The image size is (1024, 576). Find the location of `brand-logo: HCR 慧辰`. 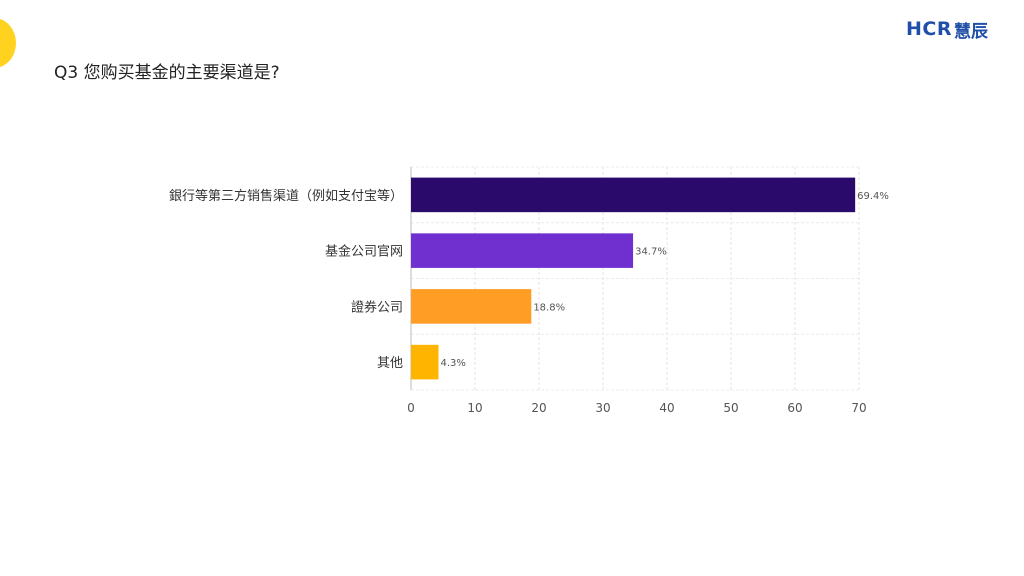

brand-logo: HCR 慧辰 is located at coordinates (947, 30).